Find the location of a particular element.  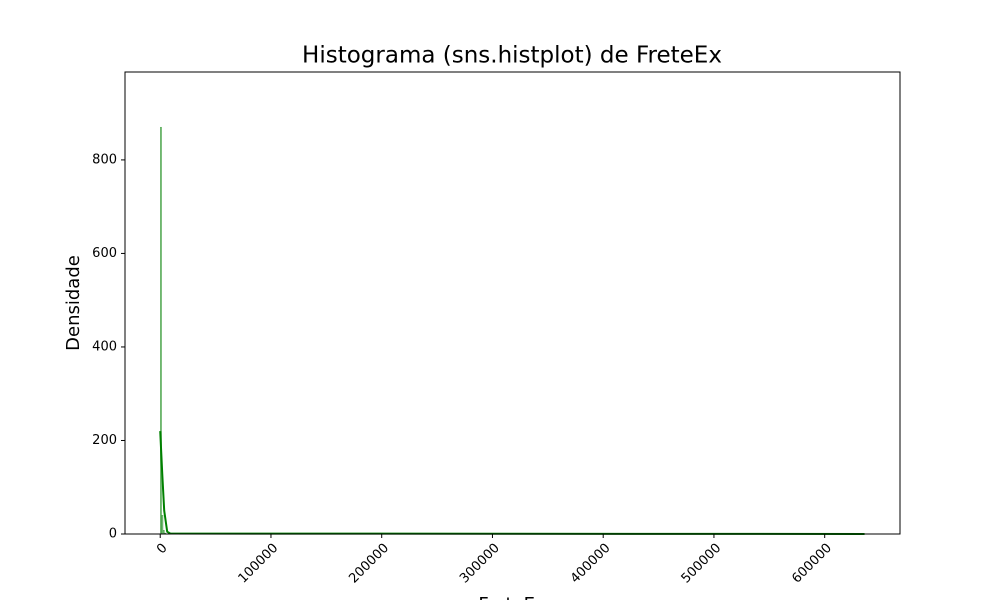

chart-title: Histograma (sns.histplot) de FreteEx is located at coordinates (512, 56).